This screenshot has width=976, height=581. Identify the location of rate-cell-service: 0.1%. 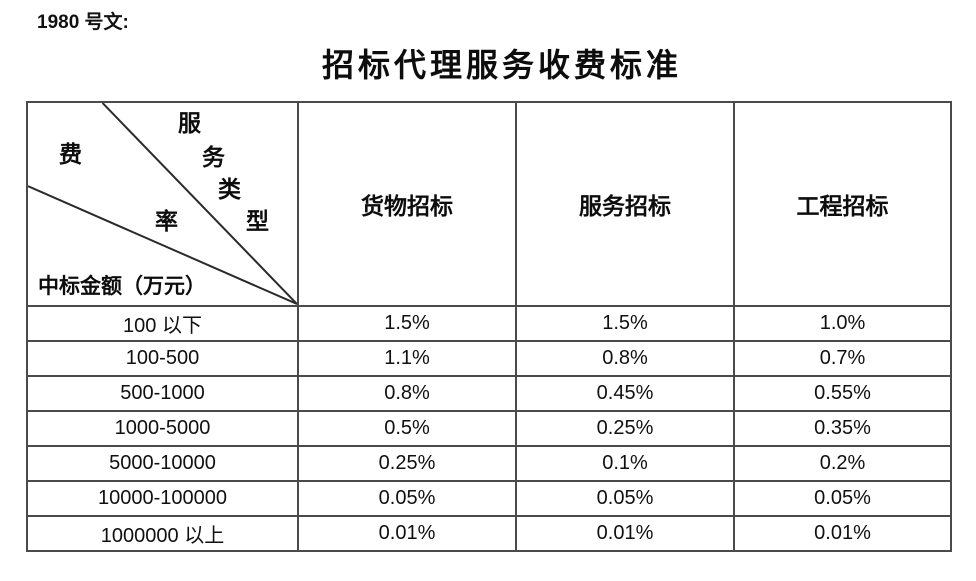
(625, 463).